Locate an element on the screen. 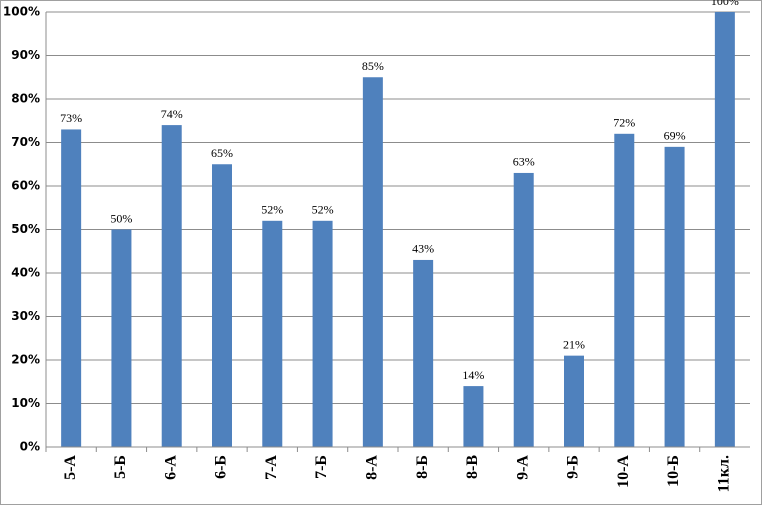 This screenshot has width=762, height=505. value-label: 85% is located at coordinates (373, 66).